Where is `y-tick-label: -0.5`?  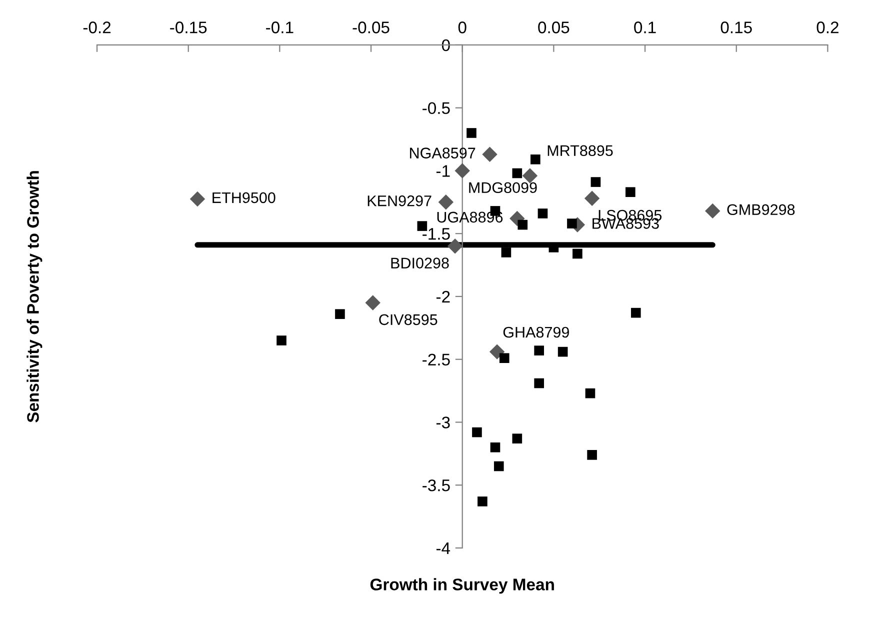 y-tick-label: -0.5 is located at coordinates (436, 108).